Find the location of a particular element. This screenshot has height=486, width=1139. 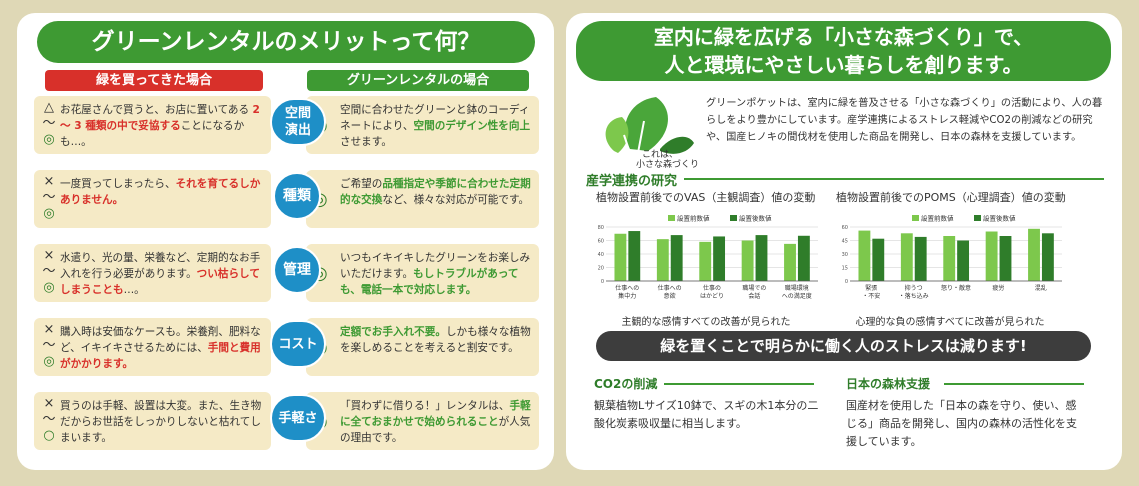

y-tick-label: 30 is located at coordinates (845, 255).